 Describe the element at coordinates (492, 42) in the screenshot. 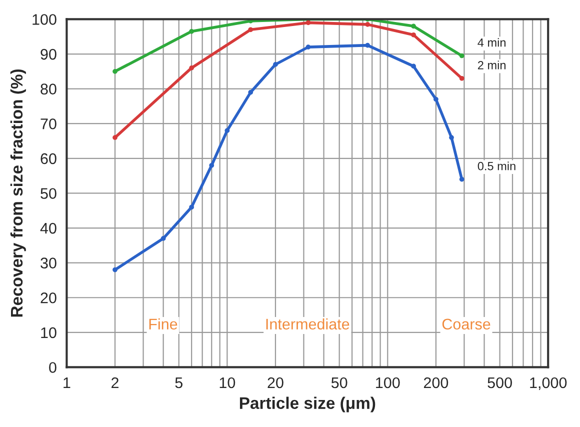

I see `series-label: 4 min` at that location.